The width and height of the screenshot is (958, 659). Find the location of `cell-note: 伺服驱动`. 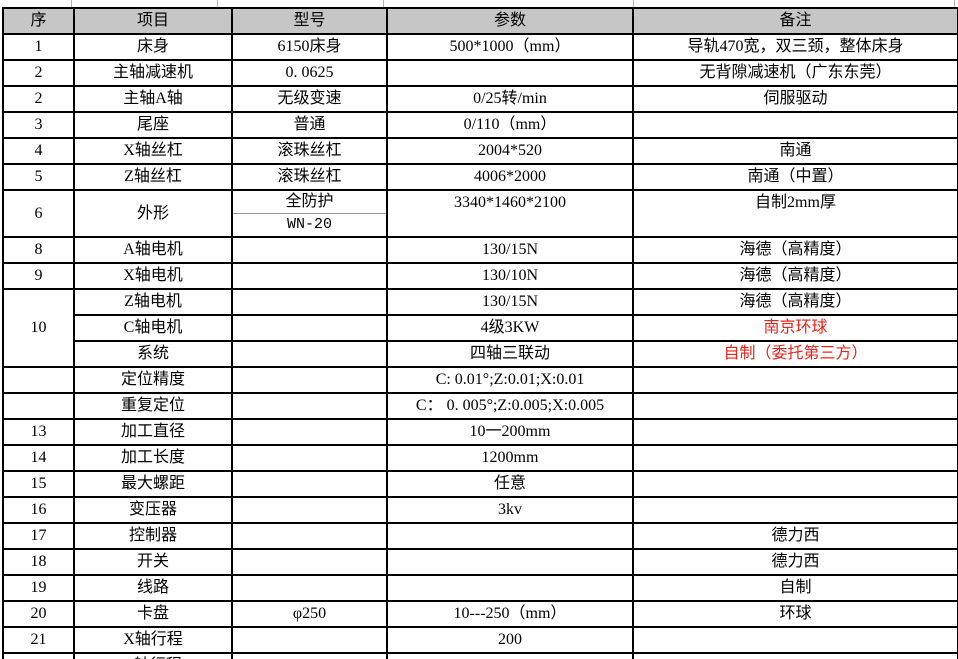

cell-note: 伺服驱动 is located at coordinates (795, 99).